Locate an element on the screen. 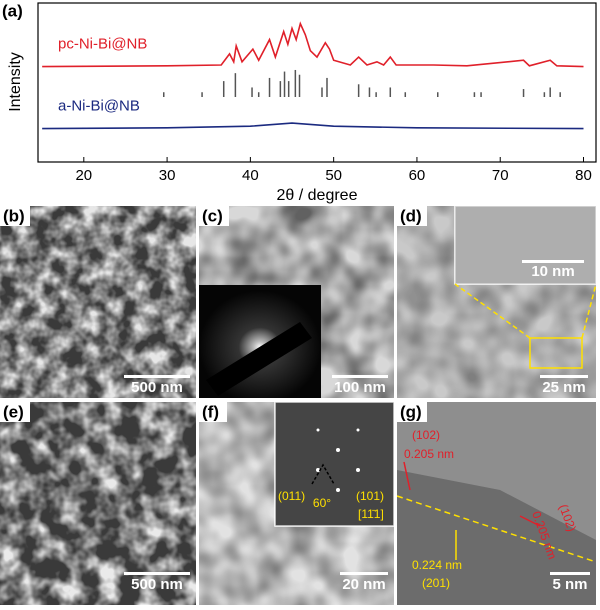 The image size is (600, 610). panel-label: (g) is located at coordinates (411, 411).